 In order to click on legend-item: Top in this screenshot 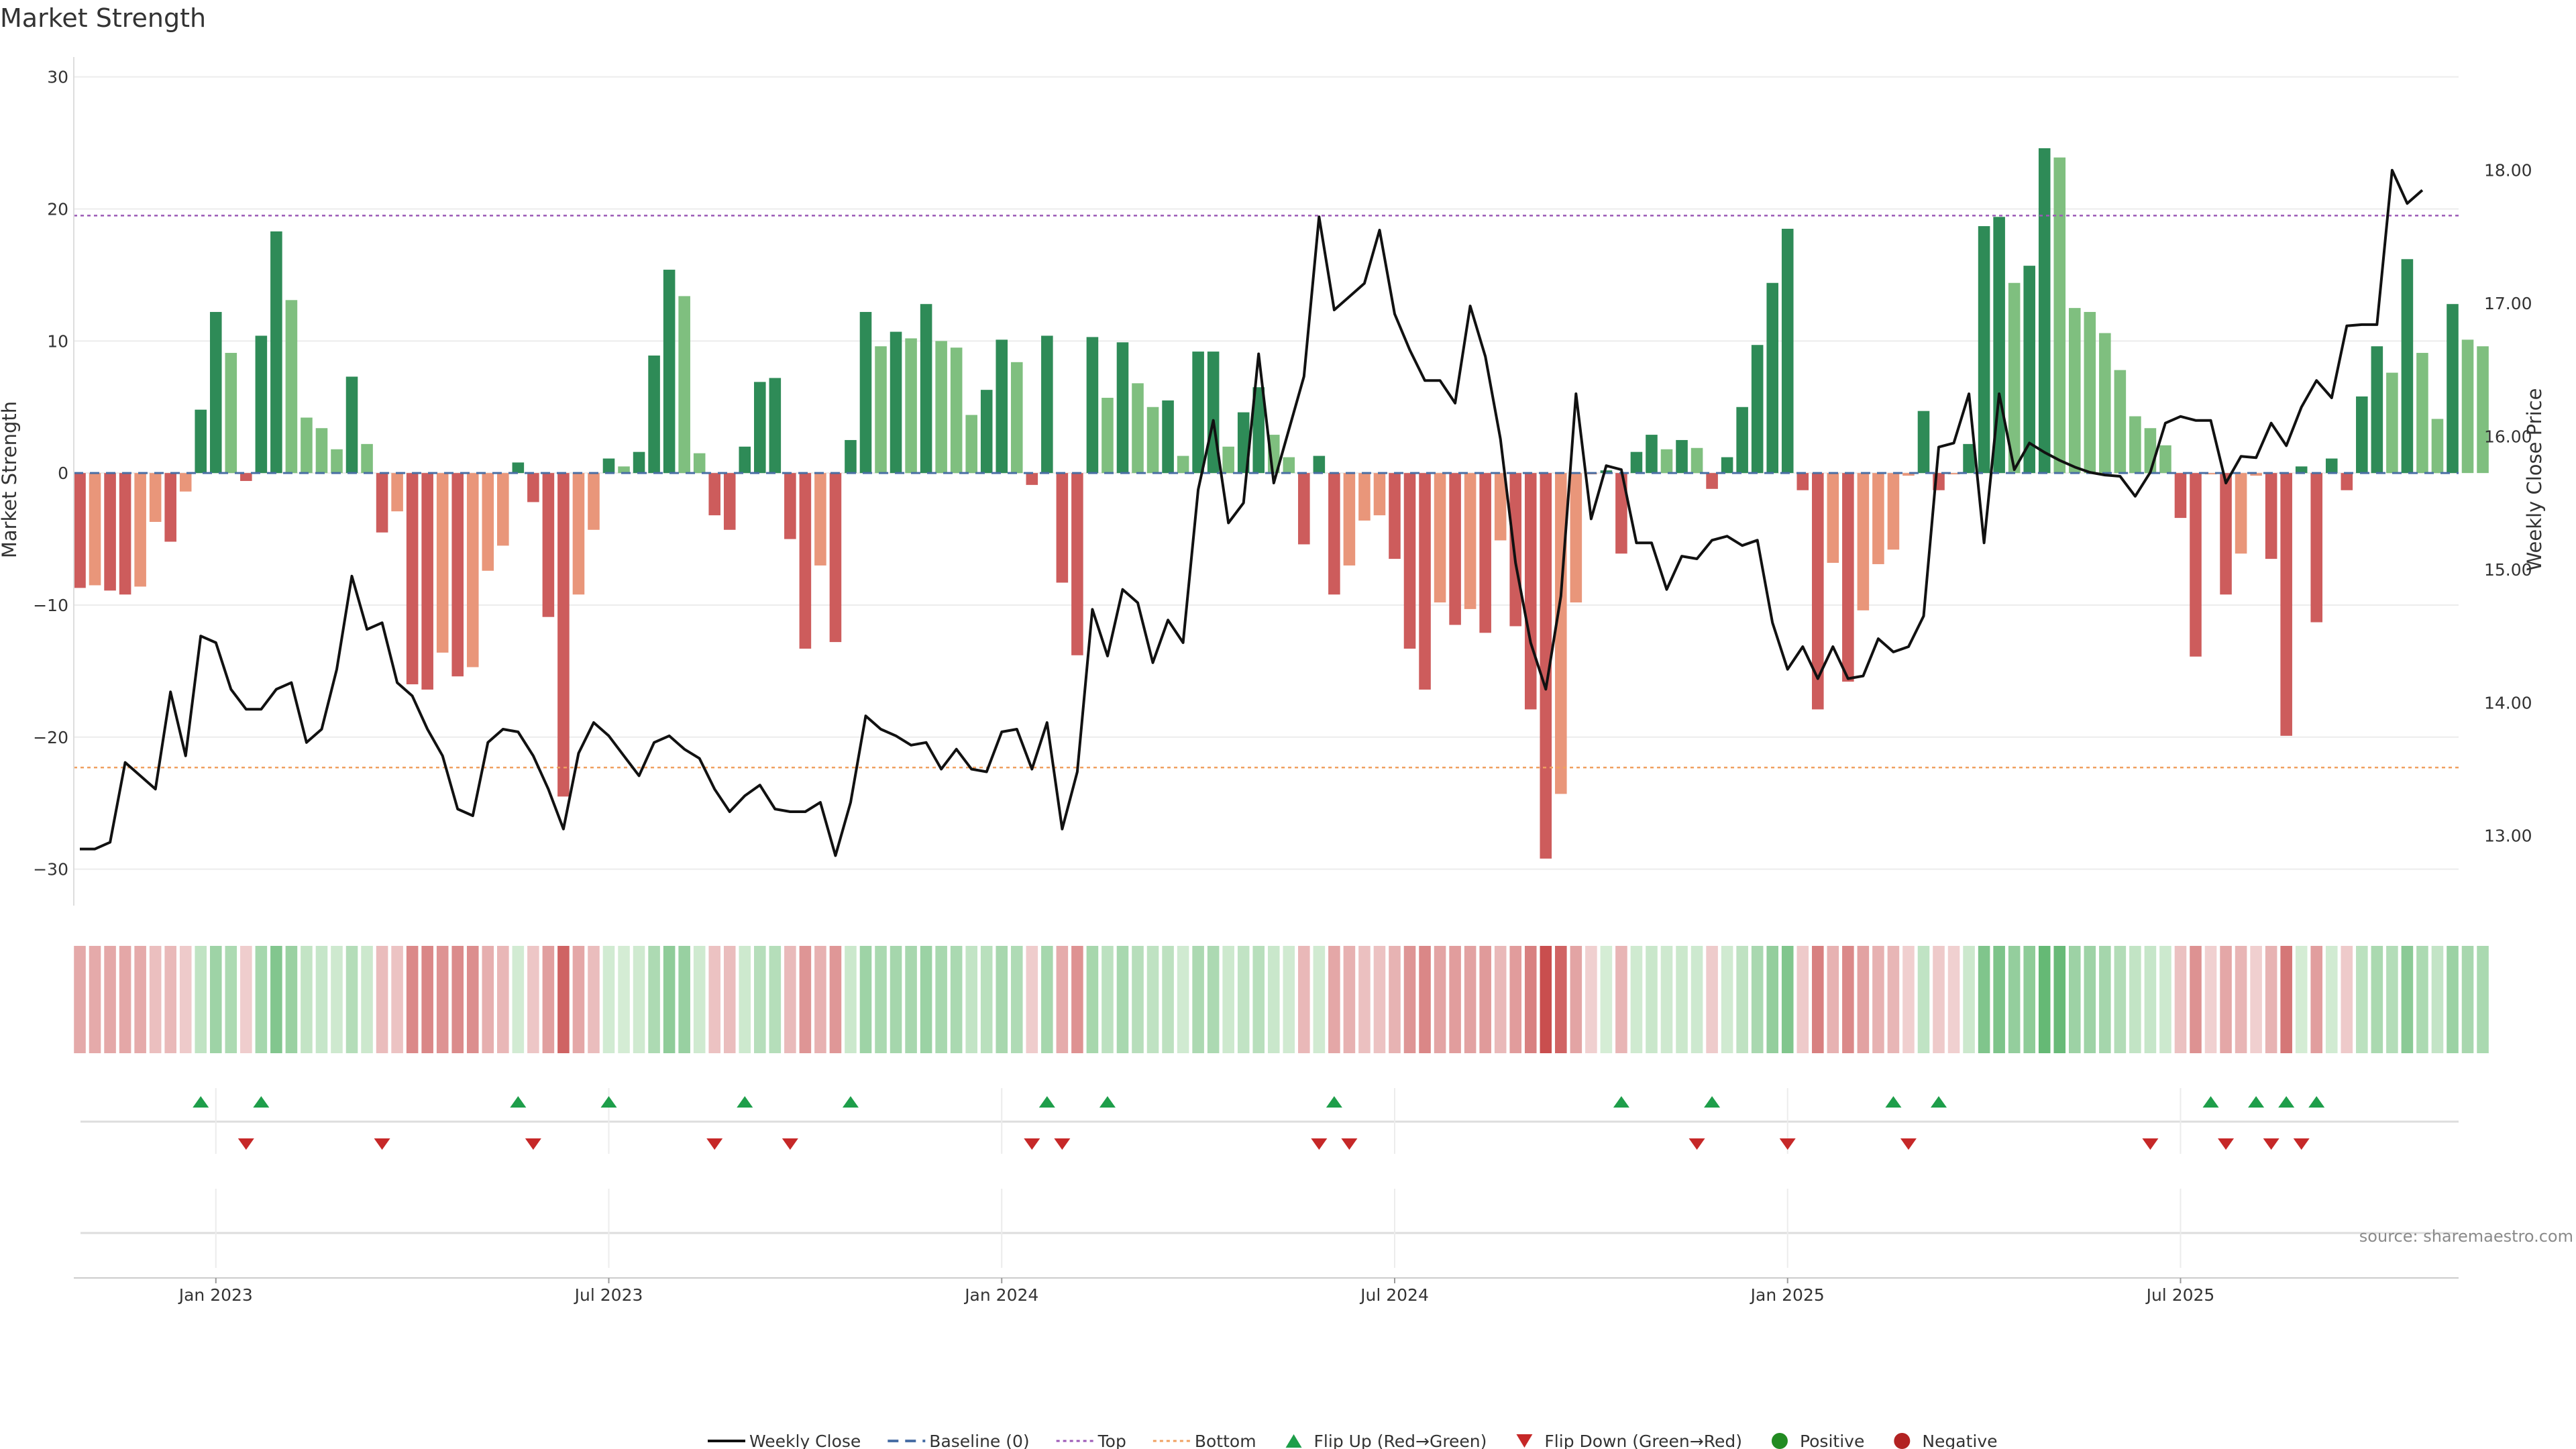, I will do `click(1091, 1440)`.